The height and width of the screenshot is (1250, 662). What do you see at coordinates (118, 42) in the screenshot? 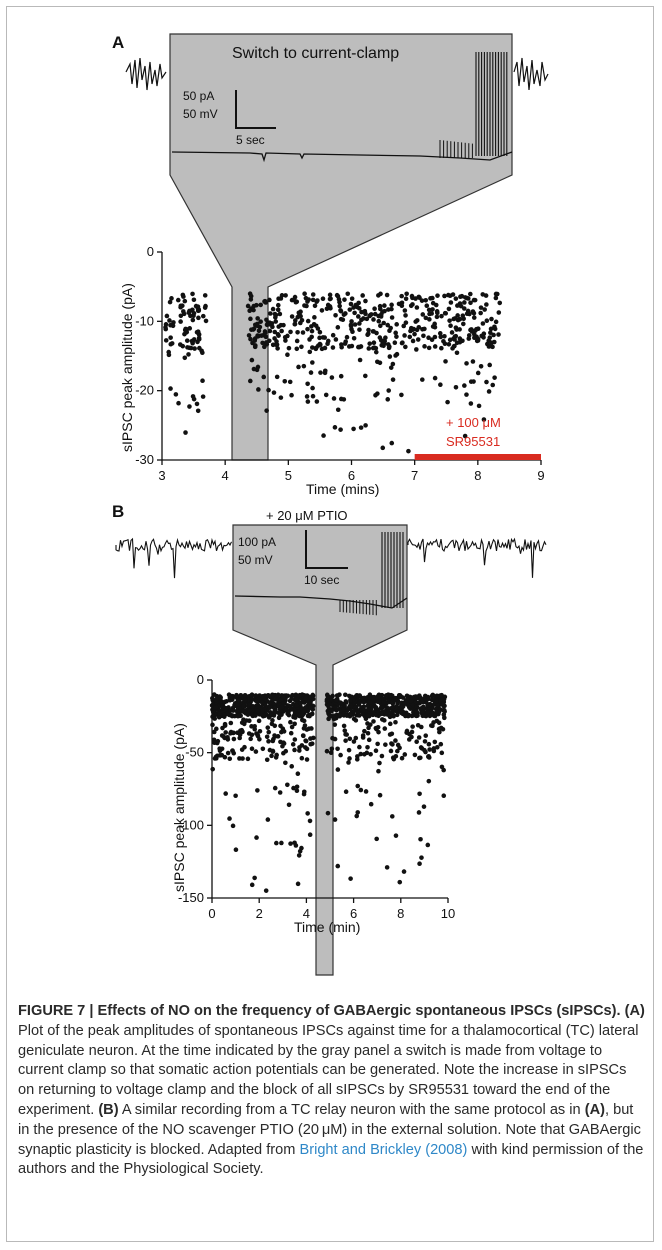
I see `panel-a-label: A` at bounding box center [118, 42].